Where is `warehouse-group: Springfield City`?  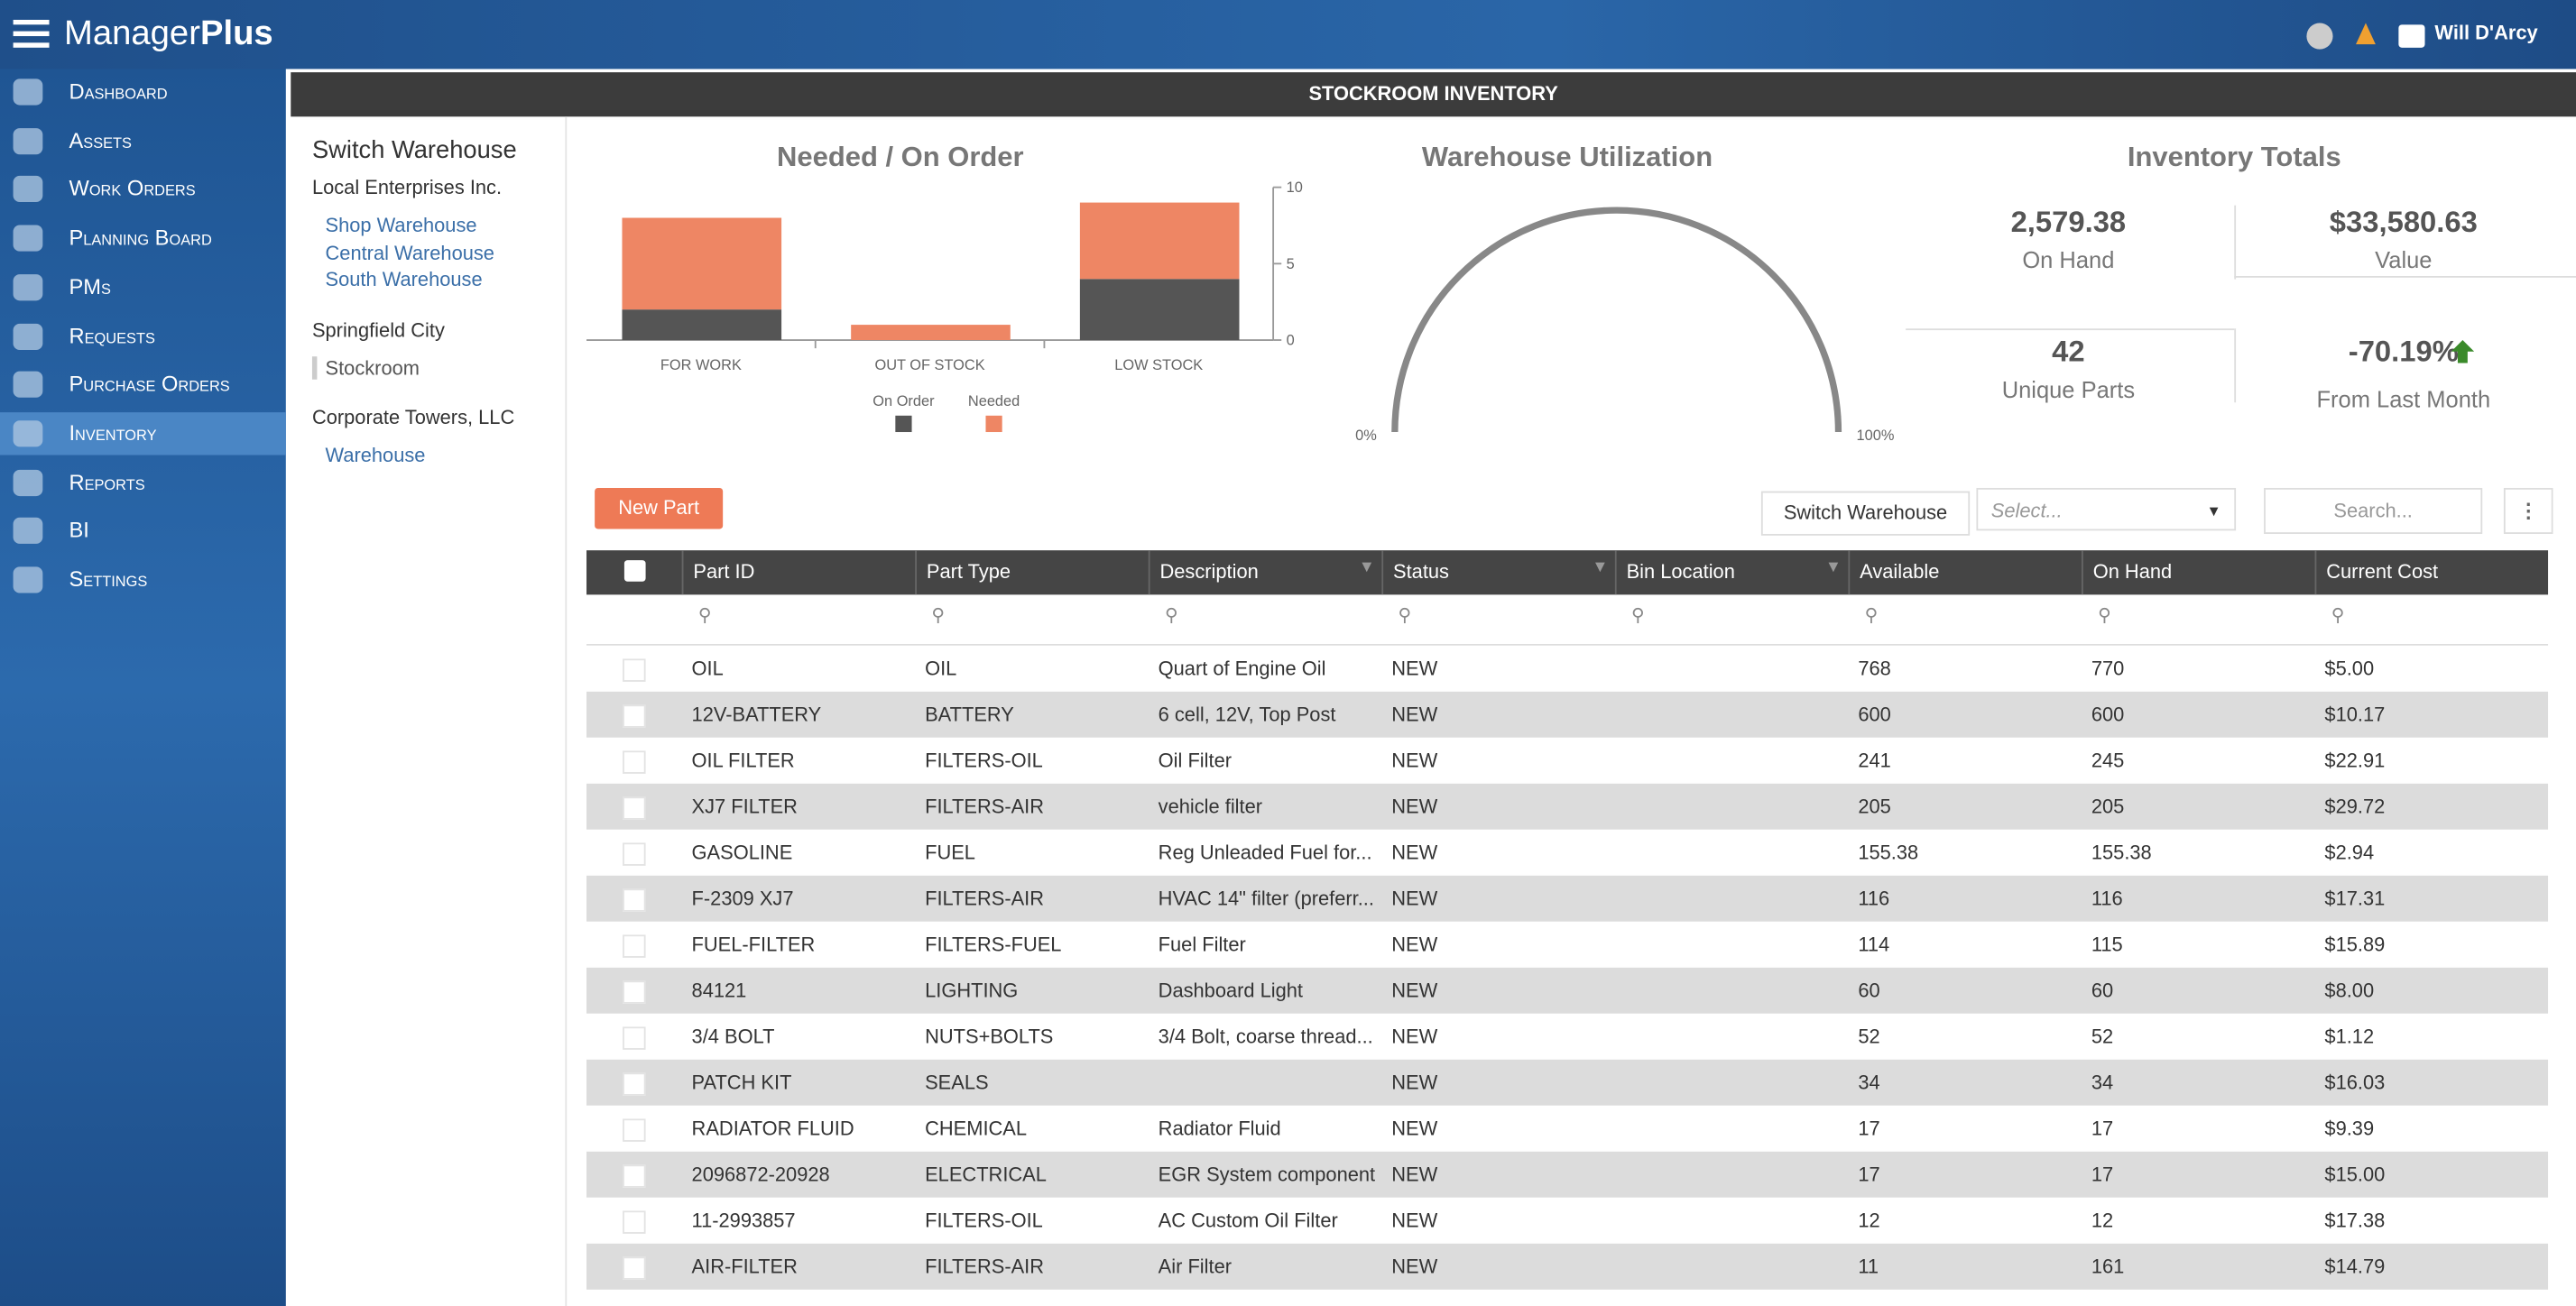
warehouse-group: Springfield City is located at coordinates (378, 329).